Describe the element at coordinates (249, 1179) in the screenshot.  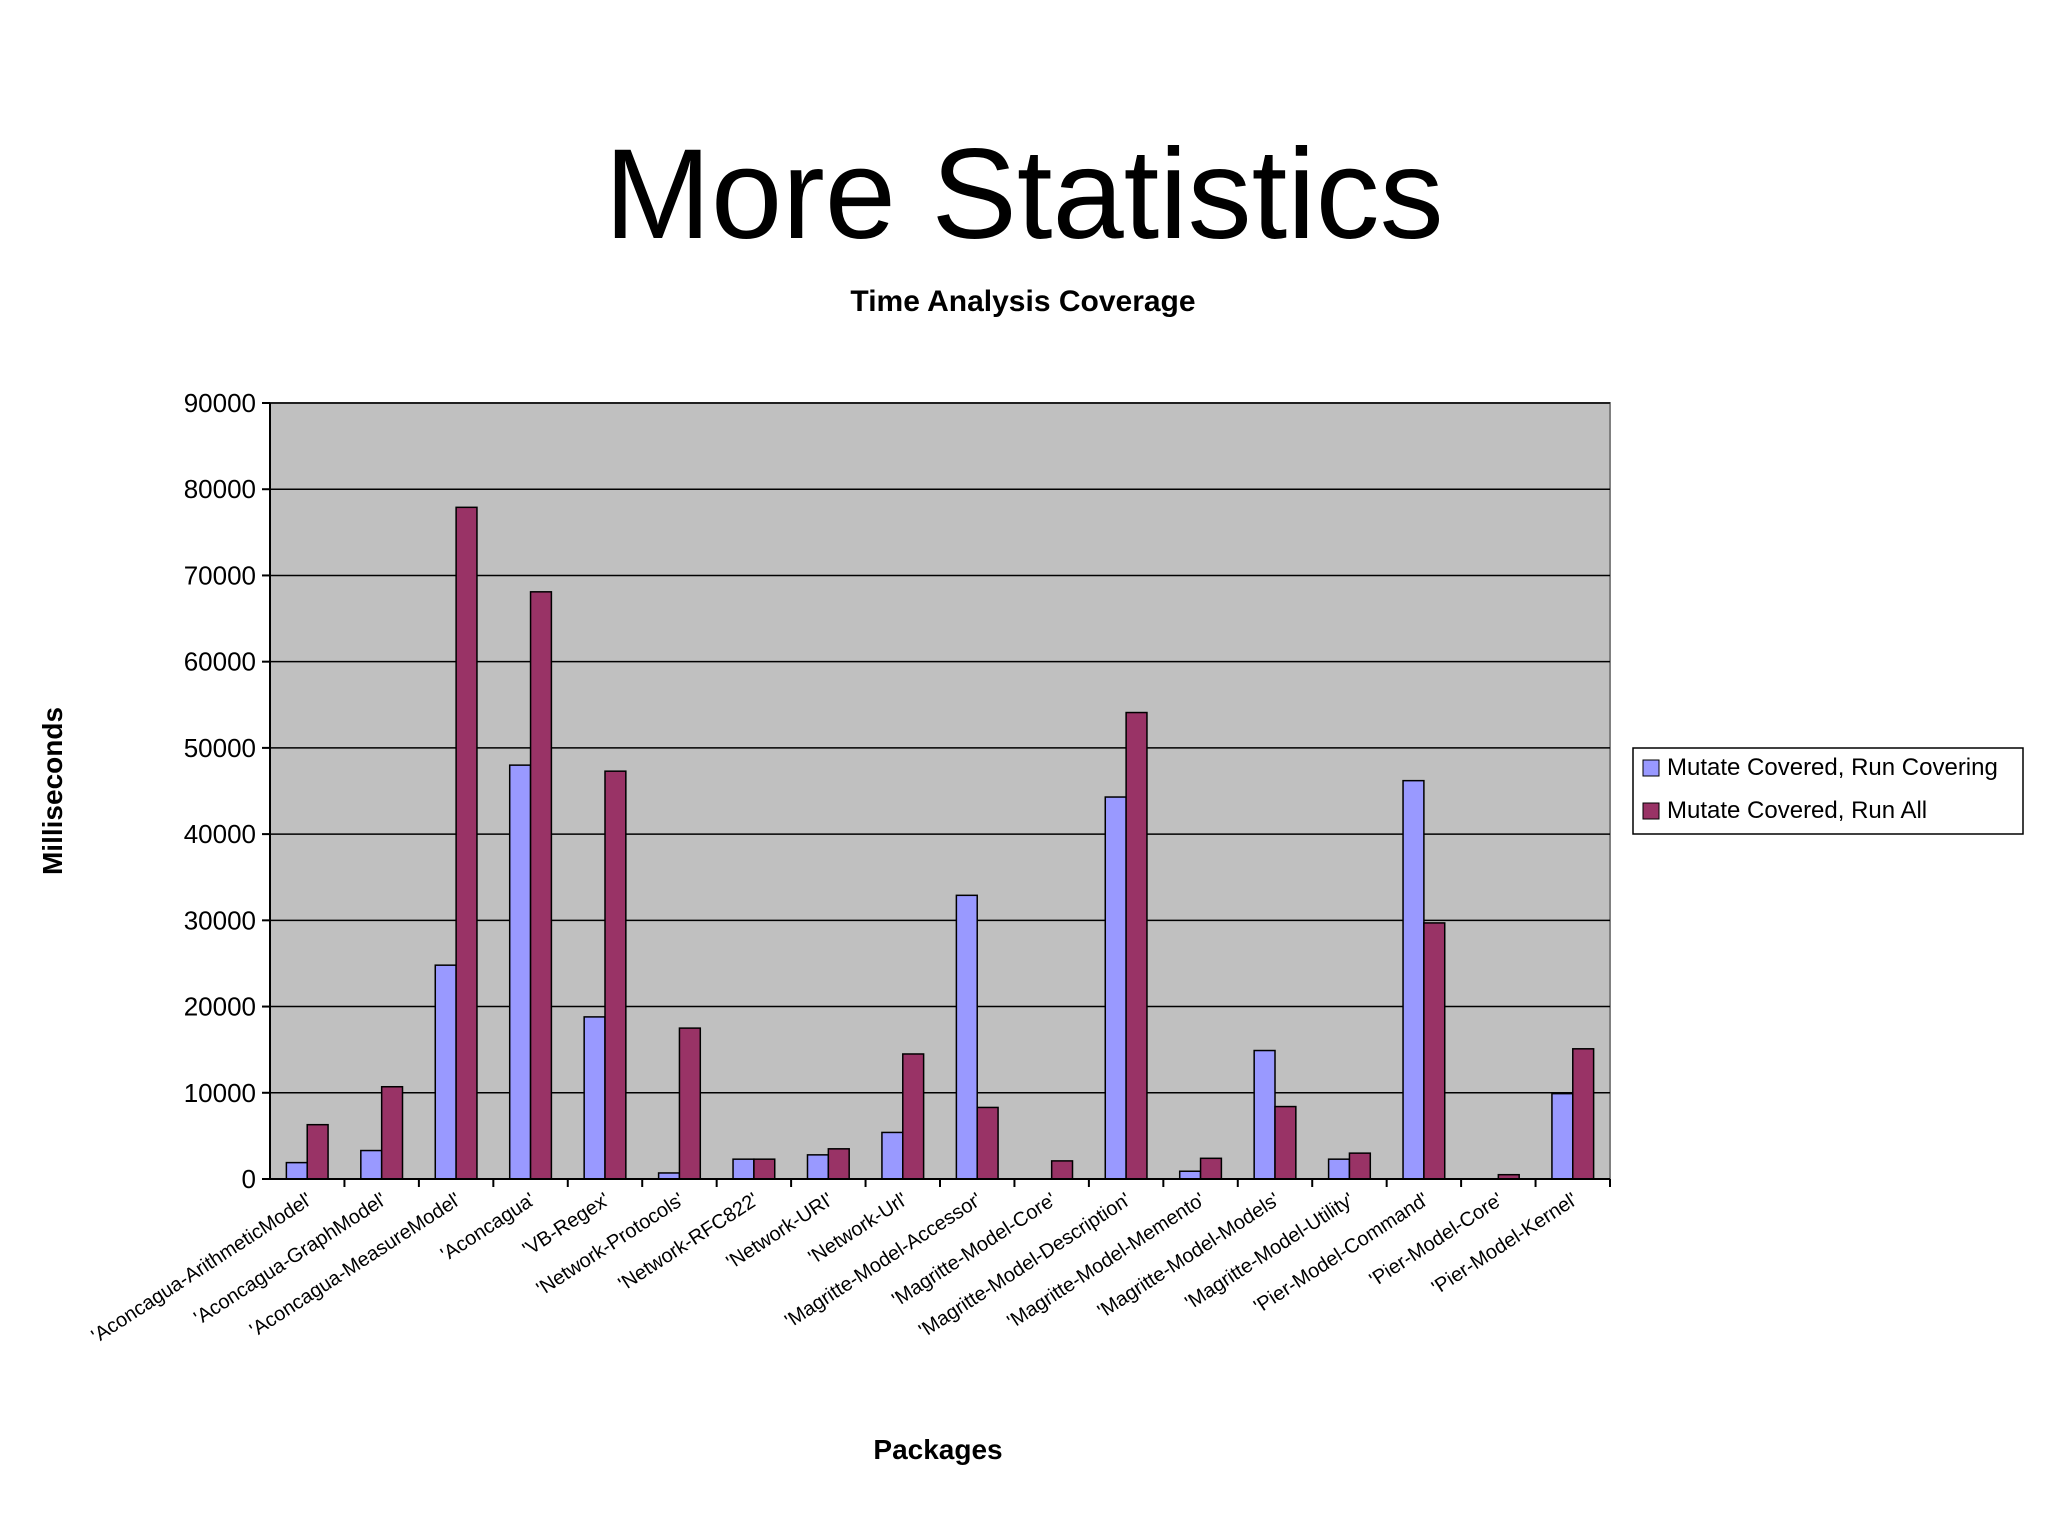
I see `y-tick-label: 0` at that location.